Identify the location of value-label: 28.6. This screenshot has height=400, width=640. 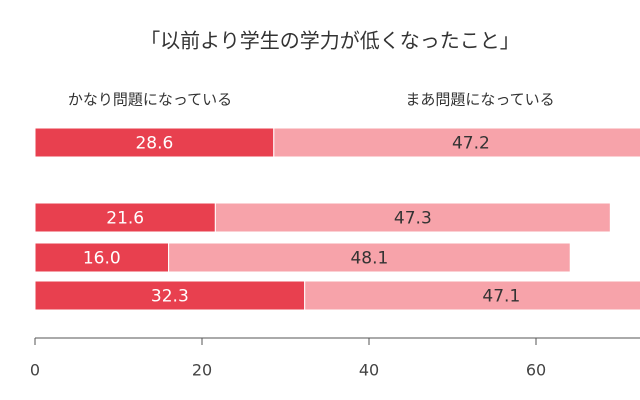
(154, 144).